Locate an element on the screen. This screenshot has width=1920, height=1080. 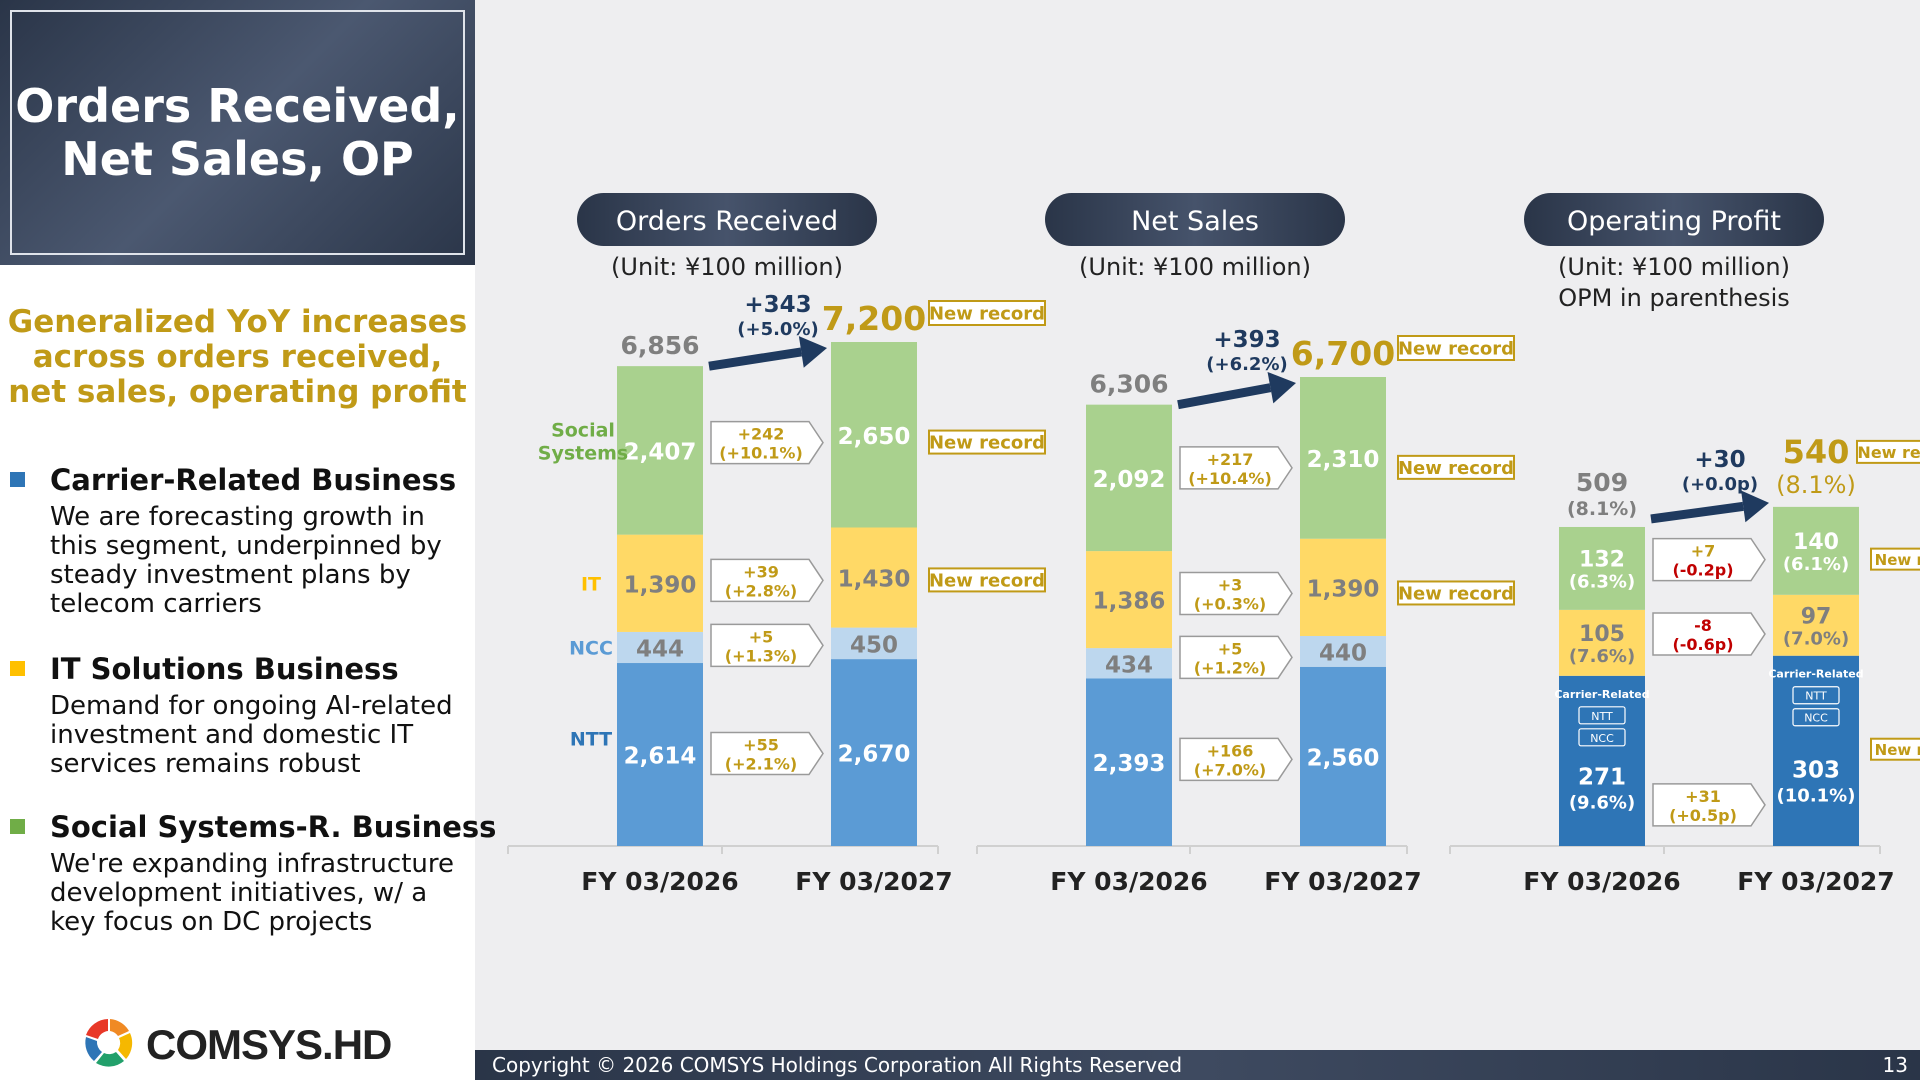
segment-change-box: +166(+7.0%) is located at coordinates (1236, 759).